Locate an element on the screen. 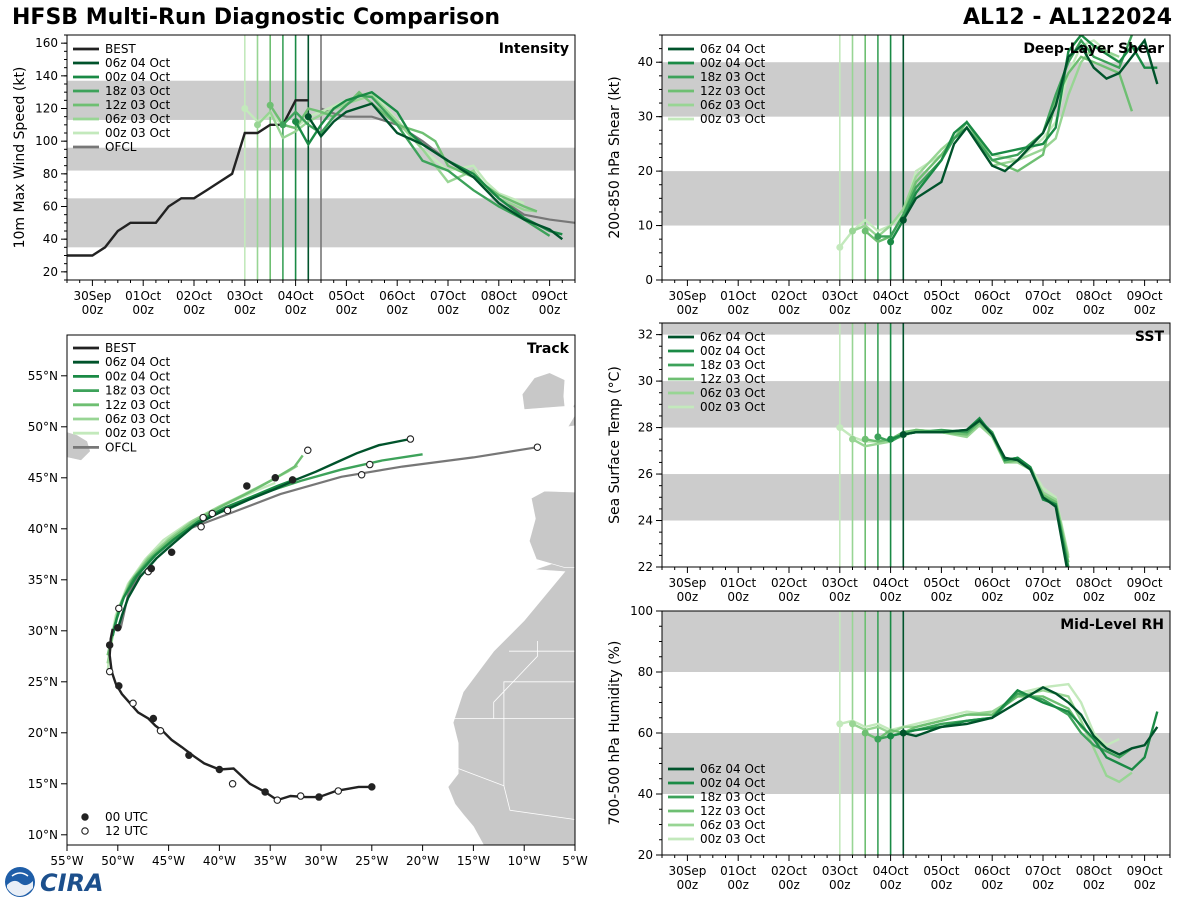 The image size is (1200, 900). x-tick-label: 08Oct is located at coordinates (1094, 296).